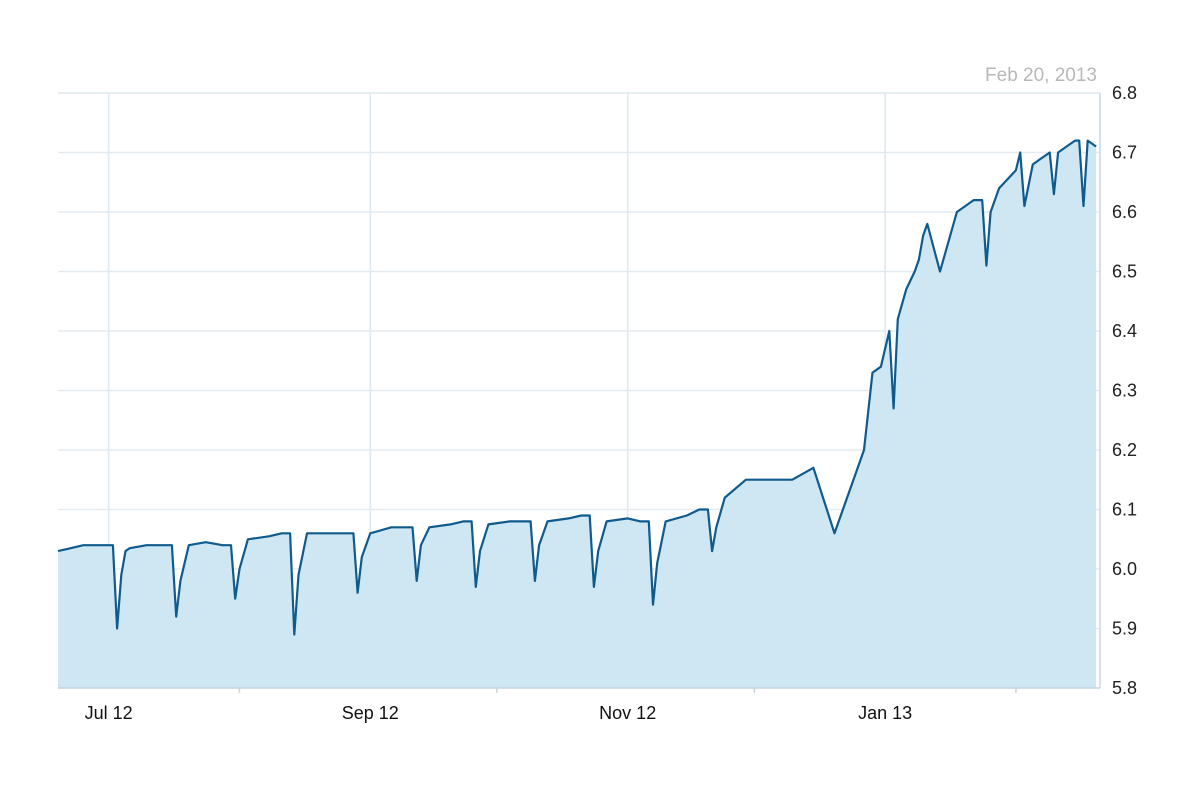  I want to click on y-tick-label: 5.8, so click(1124, 688).